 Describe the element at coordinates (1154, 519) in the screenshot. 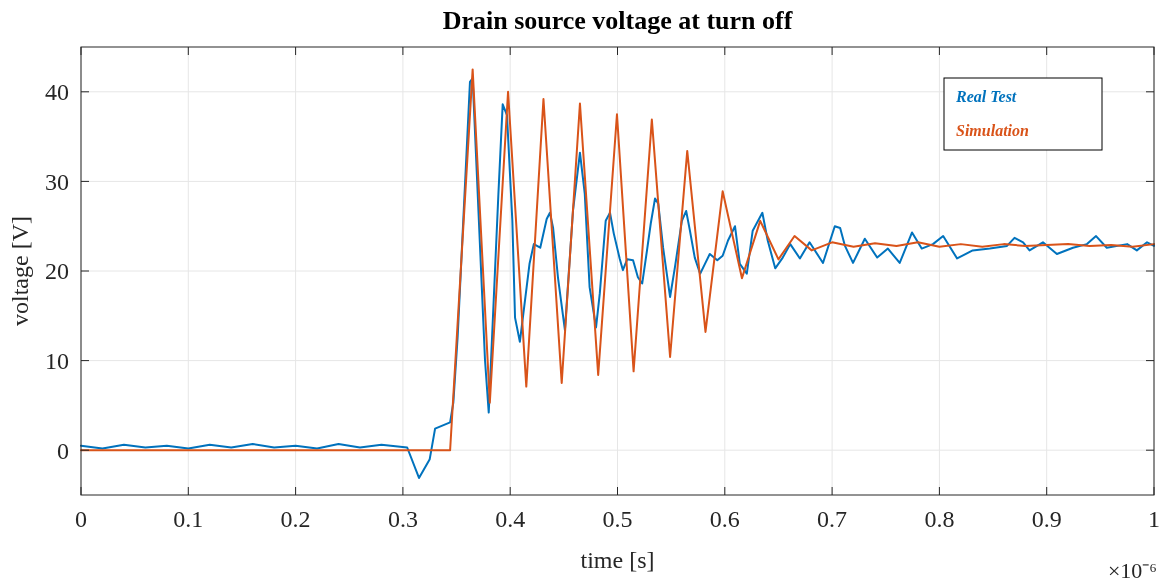

I see `x-tick-label: 1` at that location.